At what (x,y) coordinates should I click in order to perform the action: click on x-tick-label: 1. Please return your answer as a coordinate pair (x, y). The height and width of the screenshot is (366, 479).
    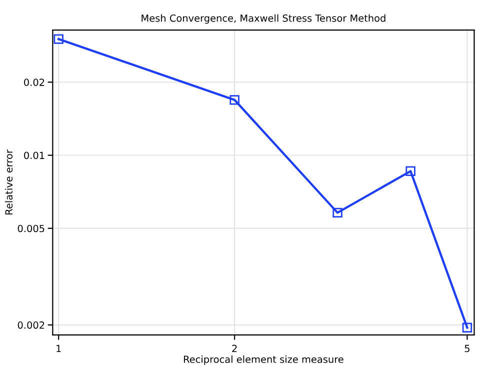
    Looking at the image, I should click on (58, 348).